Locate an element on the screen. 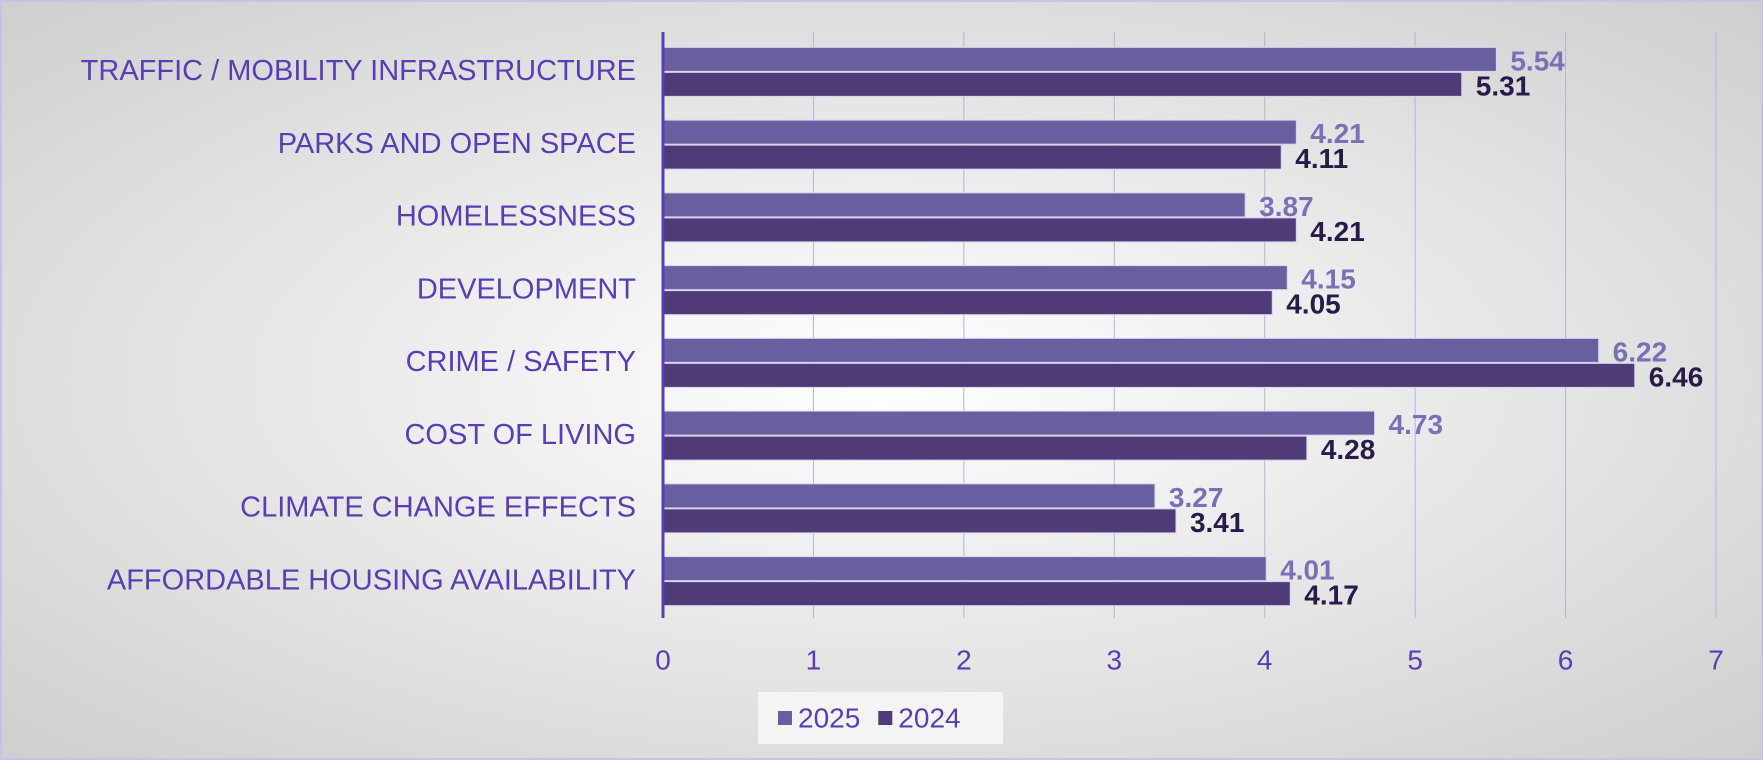 This screenshot has height=760, width=1763. data-label: 4.15 is located at coordinates (1328, 279).